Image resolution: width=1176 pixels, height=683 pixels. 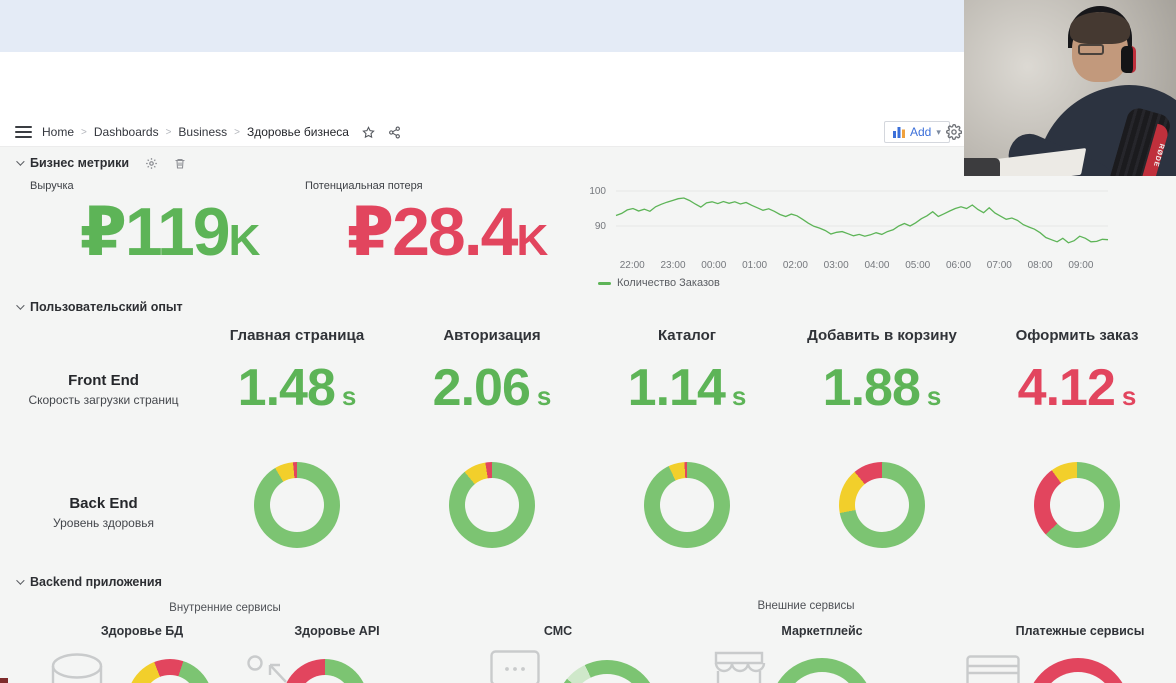 What do you see at coordinates (1040, 265) in the screenshot?
I see `x-axis-tick: 08:00` at bounding box center [1040, 265].